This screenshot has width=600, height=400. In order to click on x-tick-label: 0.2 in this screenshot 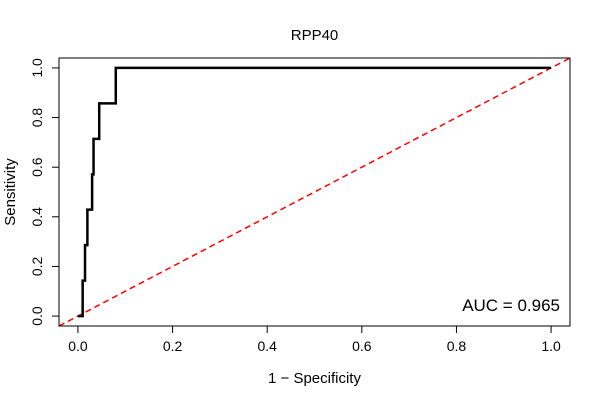, I will do `click(173, 346)`.